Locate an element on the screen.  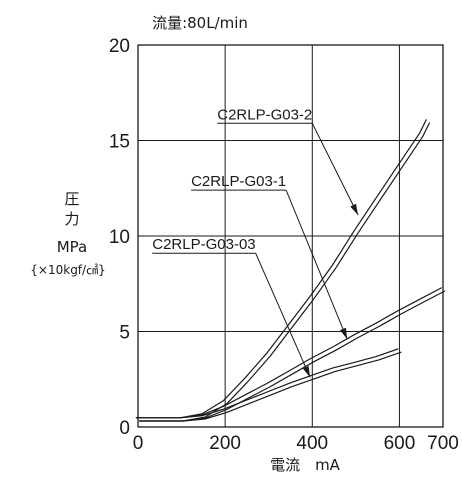
x-tick-label: 600 is located at coordinates (400, 443).